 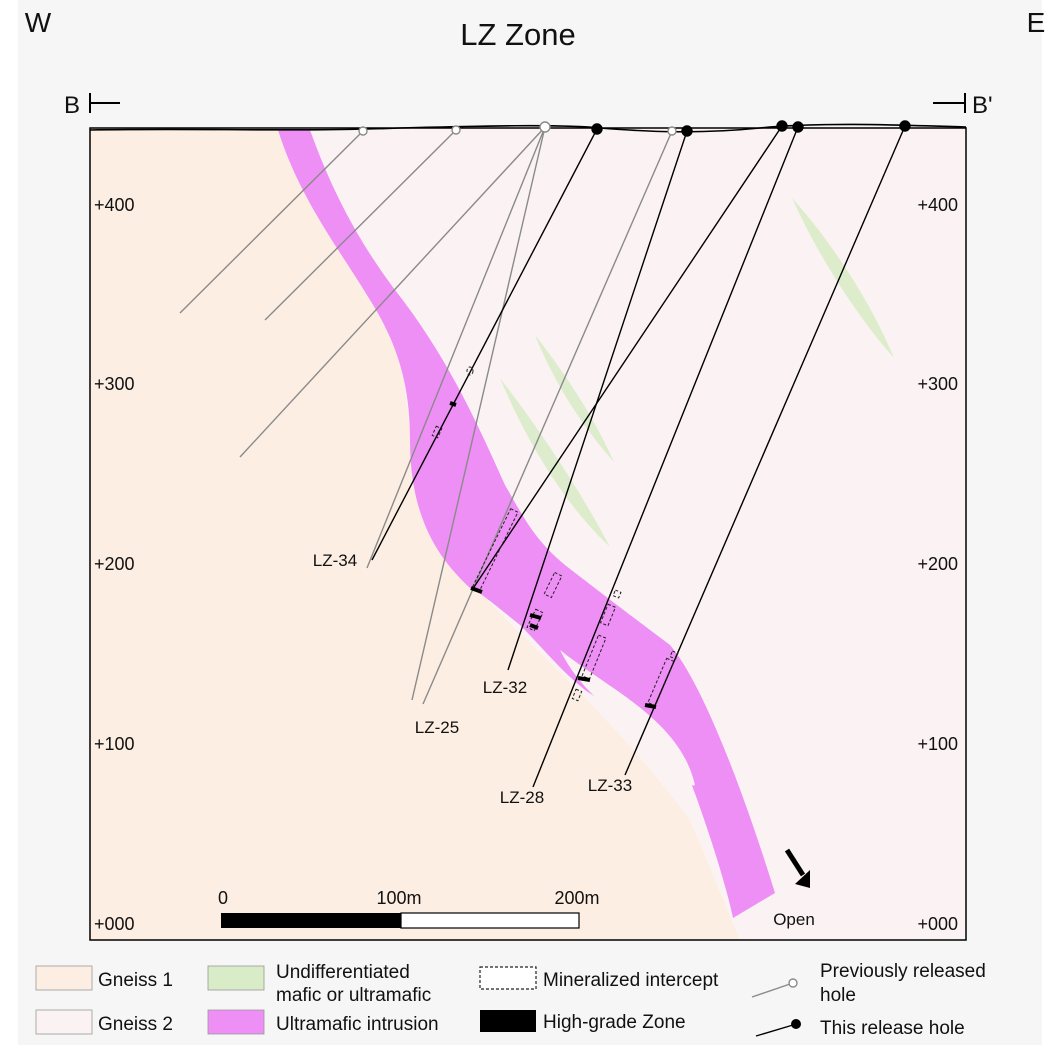 I want to click on scale-bar: 0 100m 200m, so click(x=409, y=908).